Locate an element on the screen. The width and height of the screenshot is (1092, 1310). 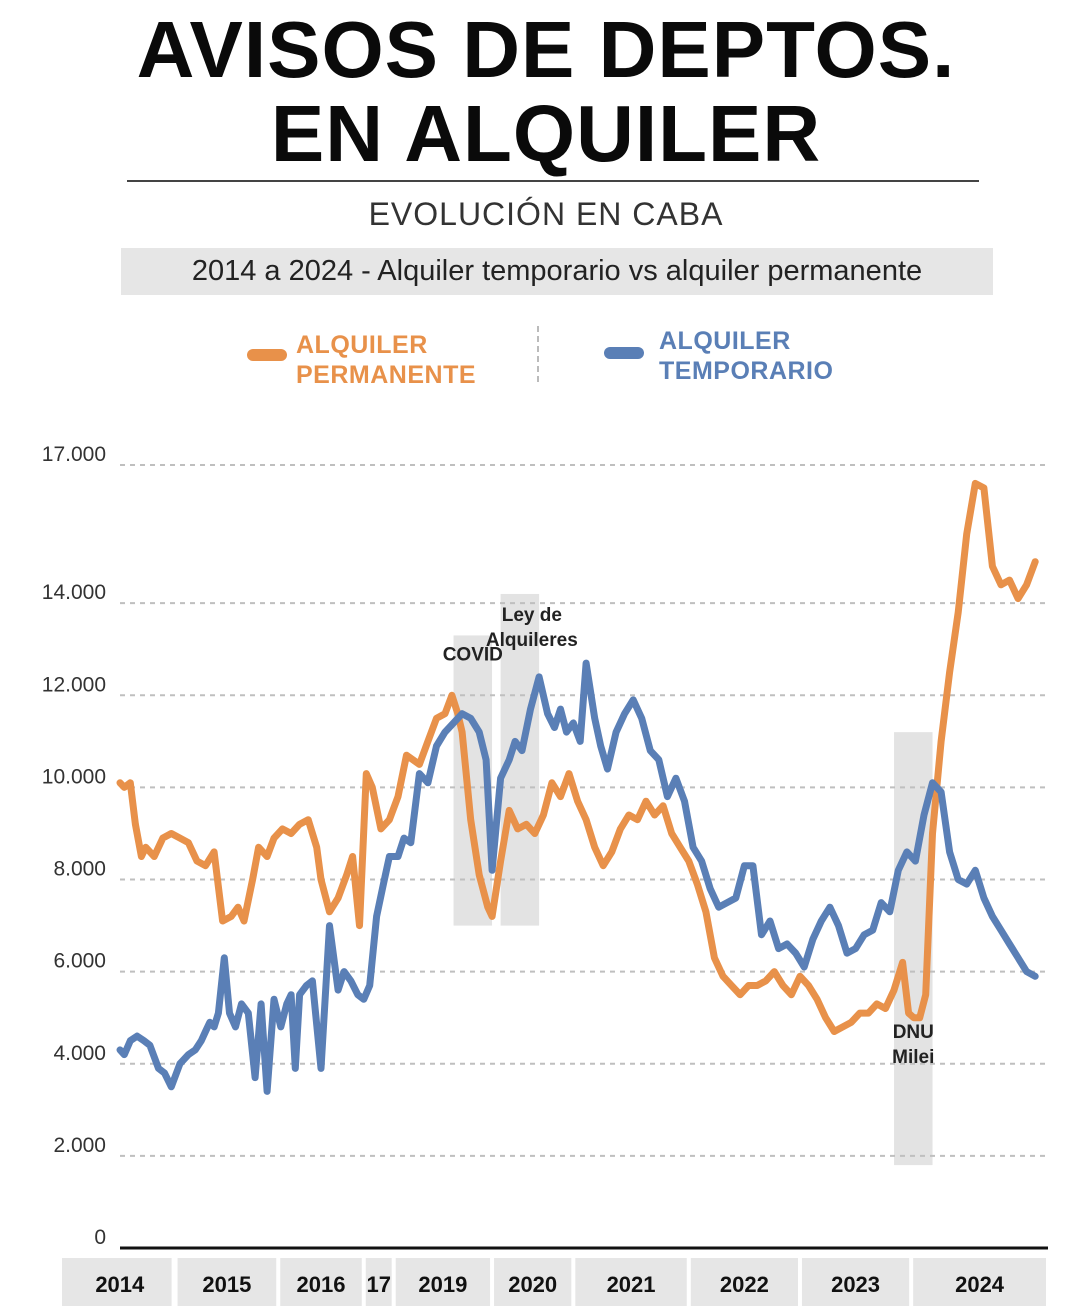
y-tick-label: 0 is located at coordinates (100, 1237).